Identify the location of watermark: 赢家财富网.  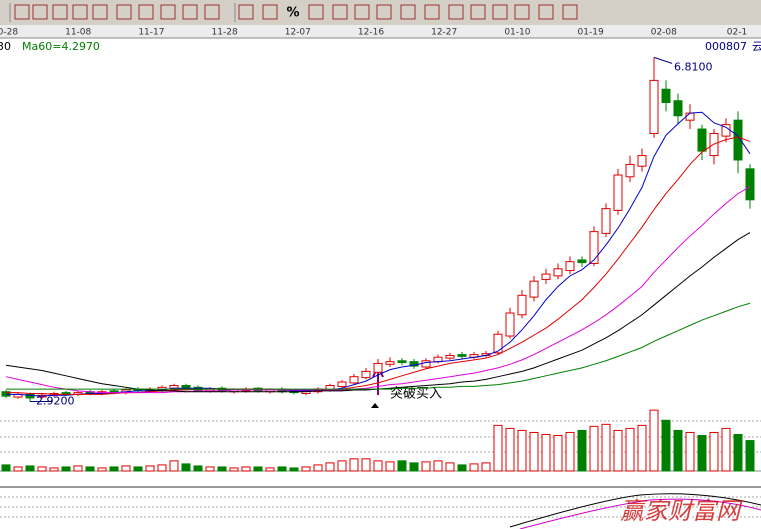
(681, 511).